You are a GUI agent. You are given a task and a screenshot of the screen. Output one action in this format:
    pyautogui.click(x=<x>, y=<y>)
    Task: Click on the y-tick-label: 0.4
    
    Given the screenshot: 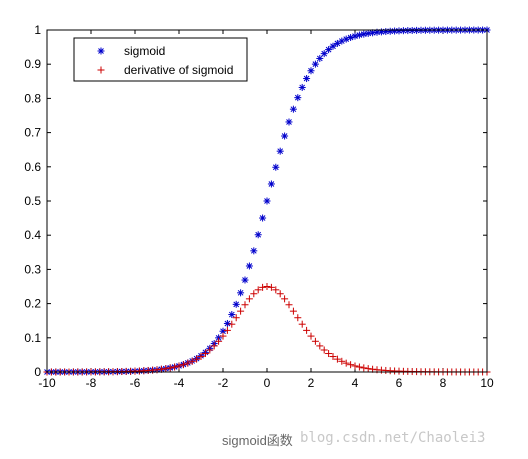 What is the action you would take?
    pyautogui.click(x=32, y=235)
    